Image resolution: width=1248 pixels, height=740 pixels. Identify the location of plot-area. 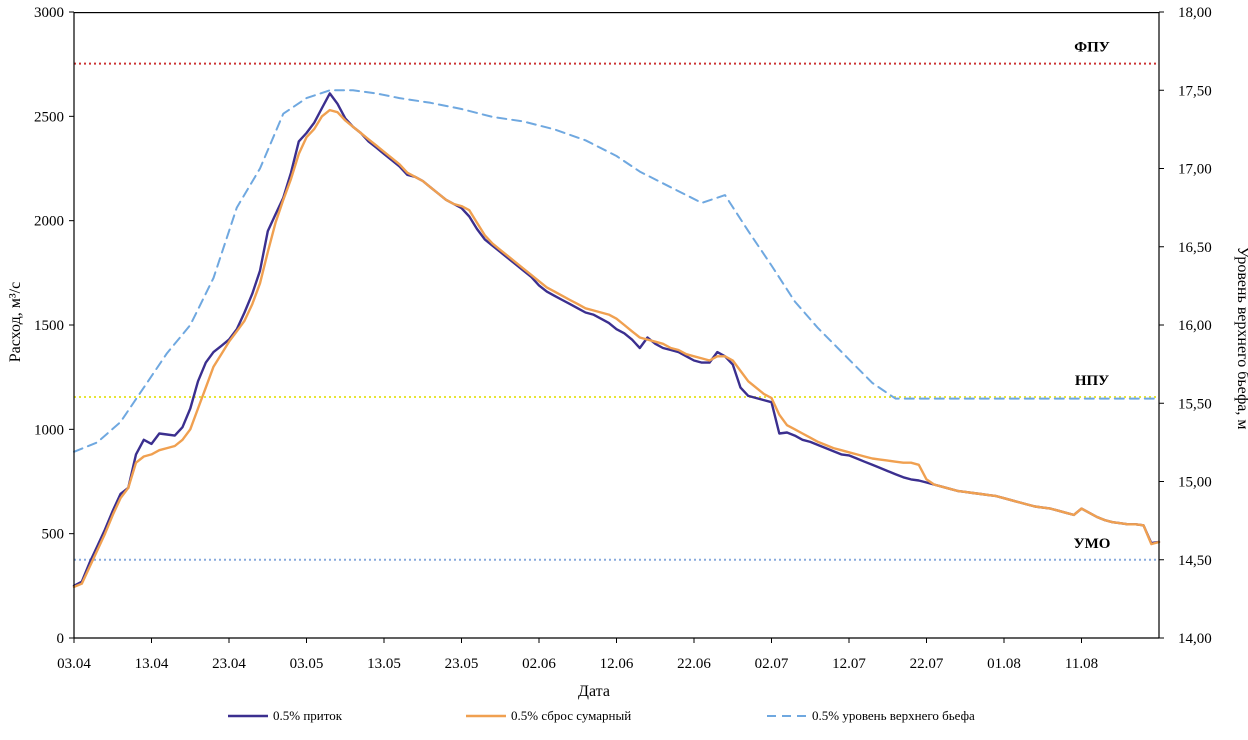
(616, 13).